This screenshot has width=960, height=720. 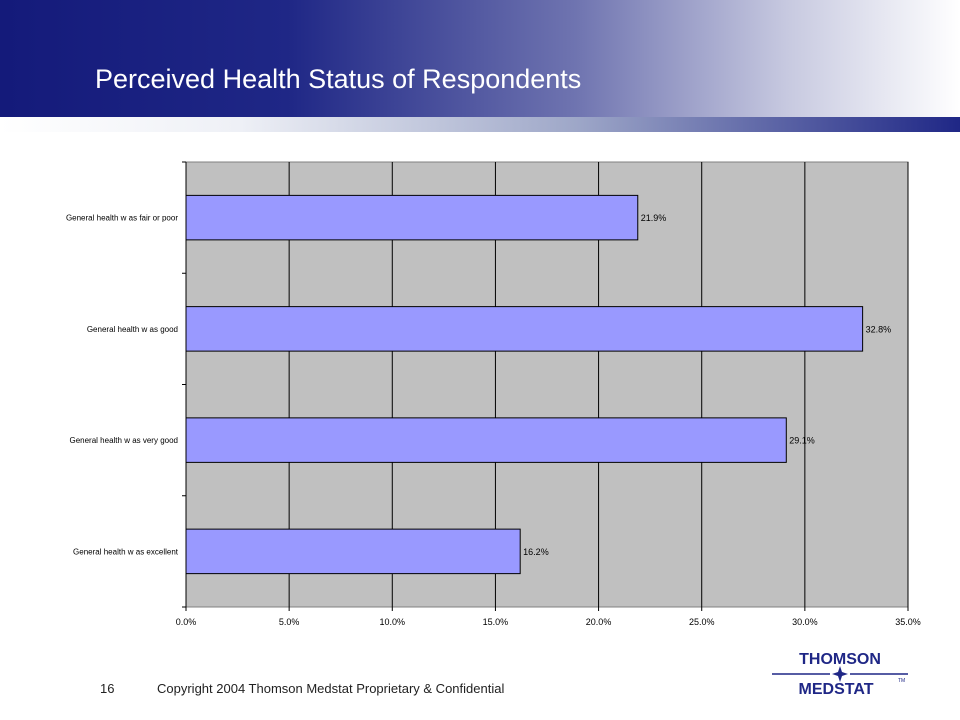 What do you see at coordinates (132, 329) in the screenshot?
I see `category-label: General health w as good` at bounding box center [132, 329].